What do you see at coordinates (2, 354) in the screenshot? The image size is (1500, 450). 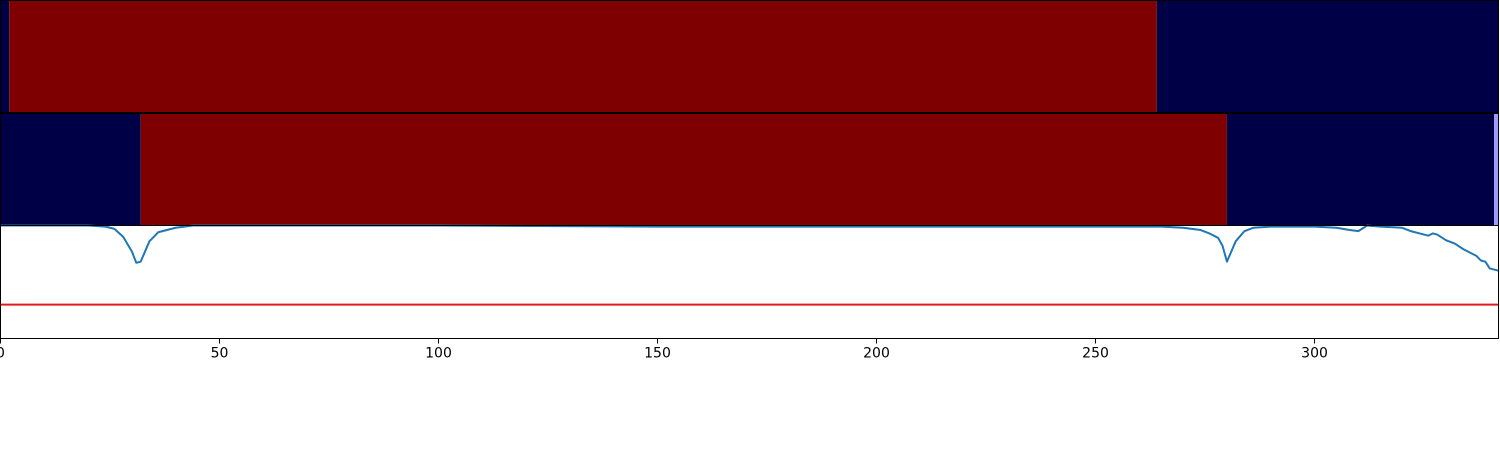 I see `x-tick-label-0: 0` at bounding box center [2, 354].